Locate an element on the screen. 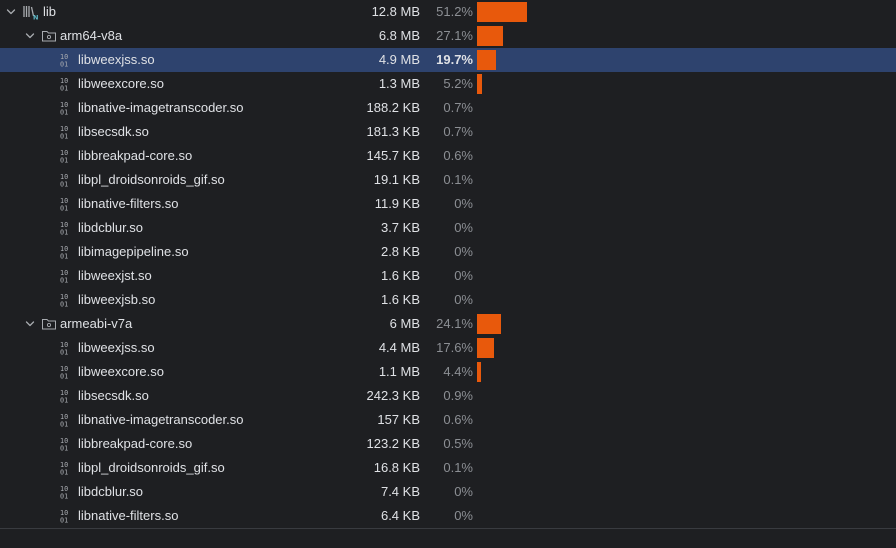  item-percentage: 27.1% is located at coordinates (454, 35).